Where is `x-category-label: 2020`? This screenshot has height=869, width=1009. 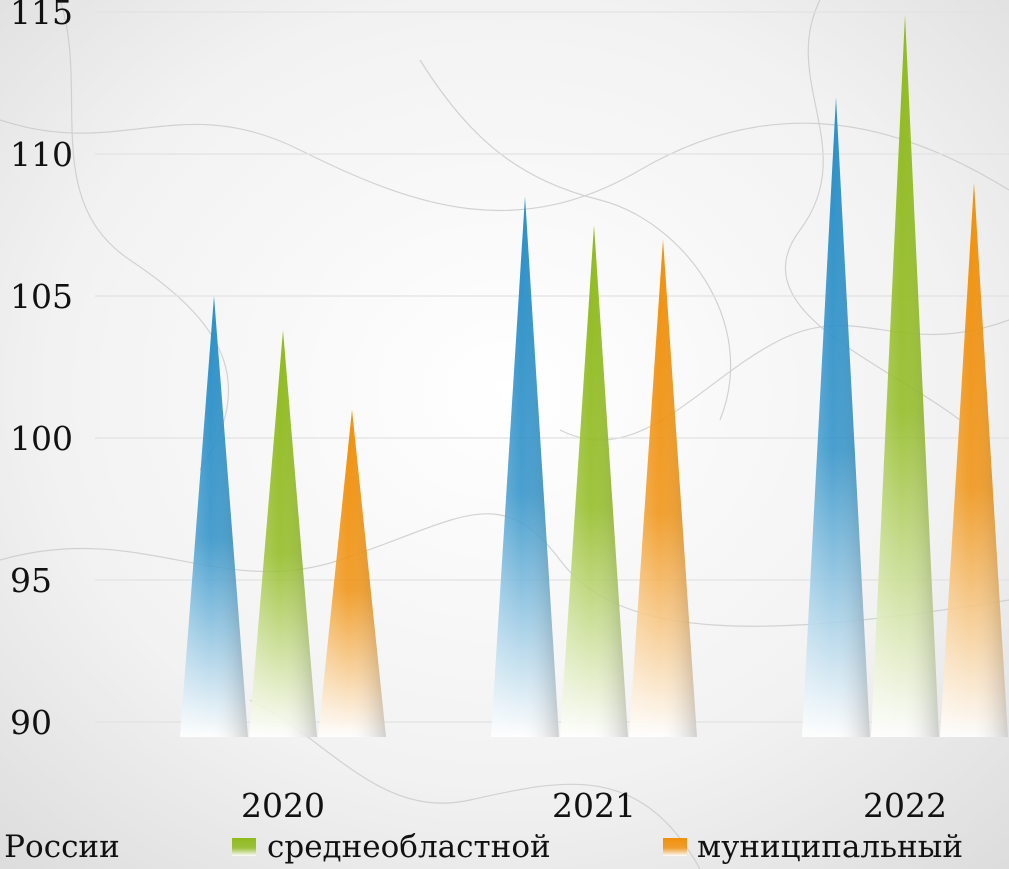 x-category-label: 2020 is located at coordinates (283, 805).